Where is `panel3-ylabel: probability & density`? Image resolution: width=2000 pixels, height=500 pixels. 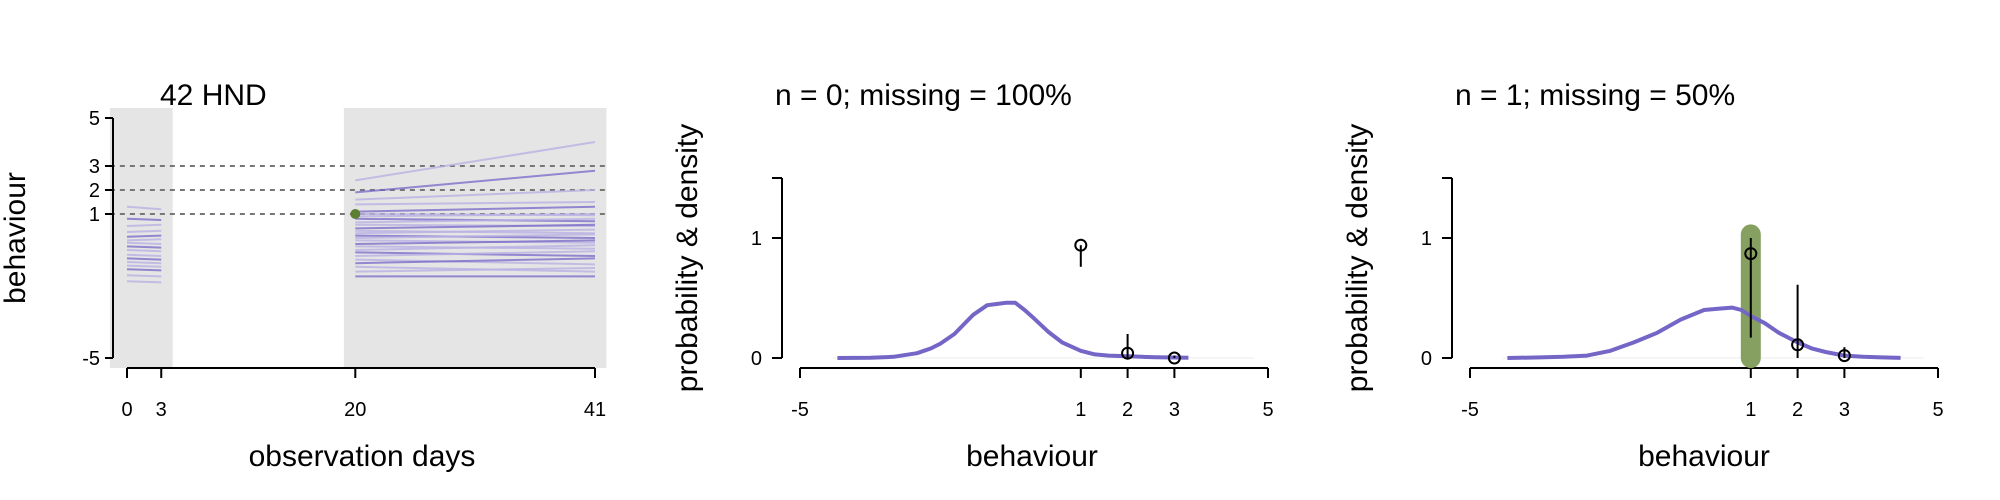
panel3-ylabel: probability & density is located at coordinates (1357, 258).